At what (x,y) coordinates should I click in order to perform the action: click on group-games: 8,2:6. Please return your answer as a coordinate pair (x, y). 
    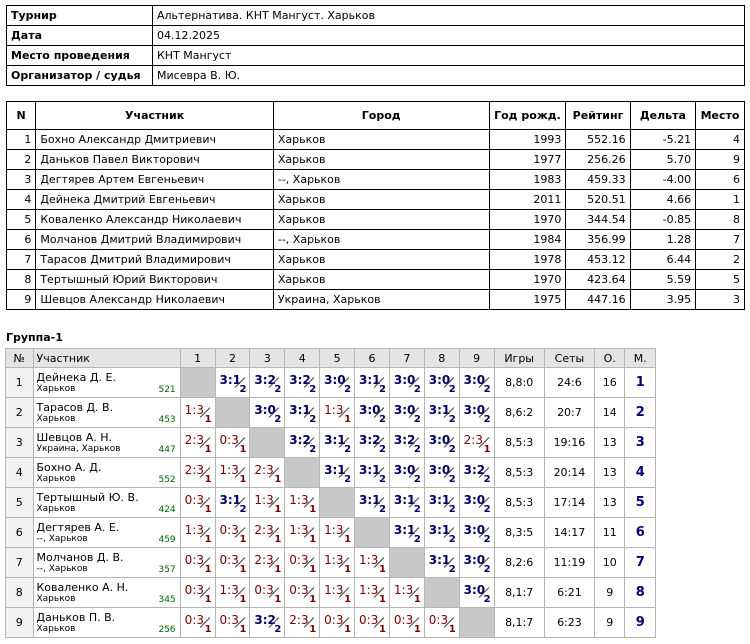
    Looking at the image, I should click on (519, 562).